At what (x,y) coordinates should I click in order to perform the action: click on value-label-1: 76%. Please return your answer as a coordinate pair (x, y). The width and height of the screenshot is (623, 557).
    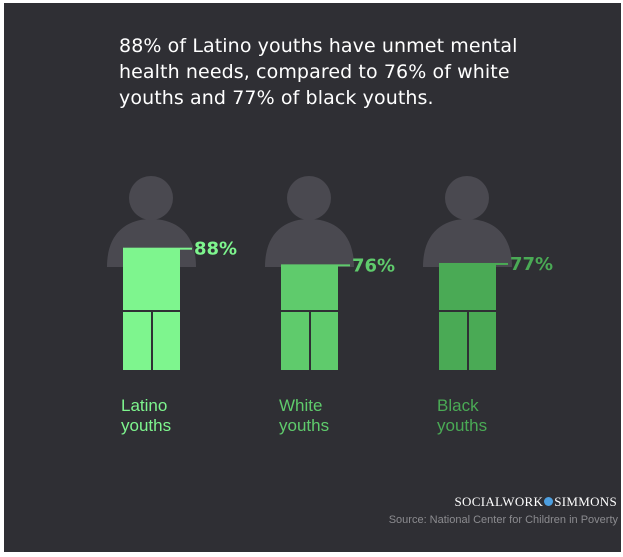
    Looking at the image, I should click on (373, 265).